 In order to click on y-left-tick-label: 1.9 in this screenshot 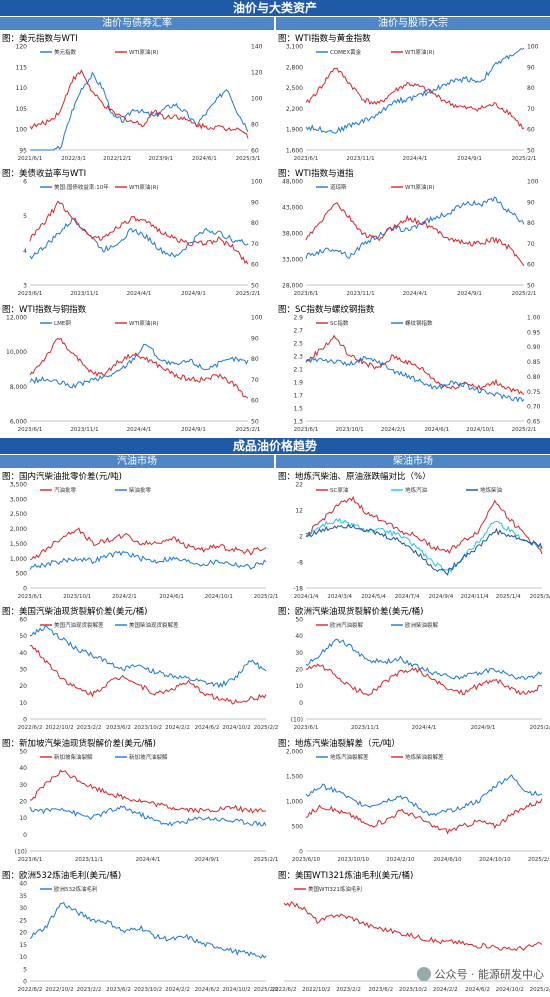, I will do `click(298, 383)`.